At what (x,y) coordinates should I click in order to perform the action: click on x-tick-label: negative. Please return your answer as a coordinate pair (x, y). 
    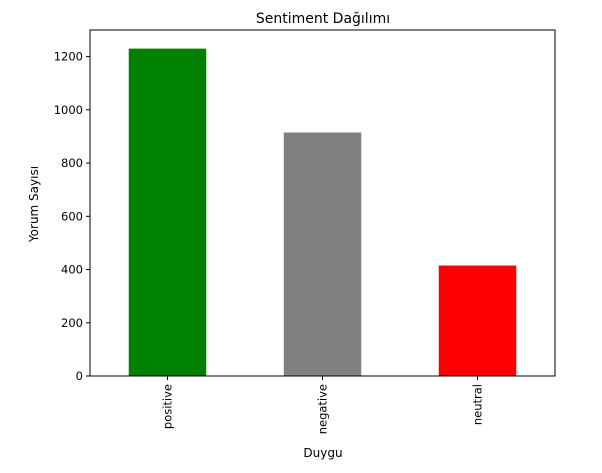
    Looking at the image, I should click on (323, 409).